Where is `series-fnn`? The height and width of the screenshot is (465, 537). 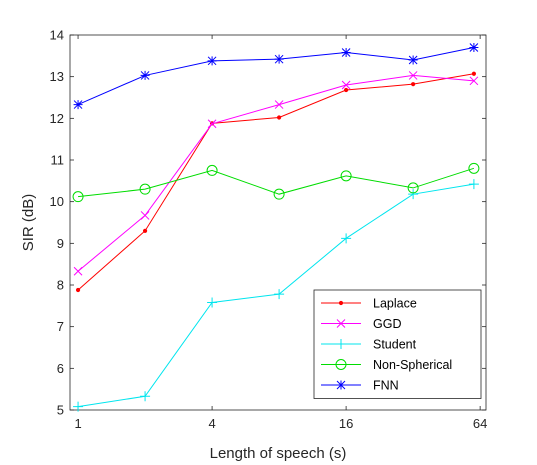 series-fnn is located at coordinates (276, 76).